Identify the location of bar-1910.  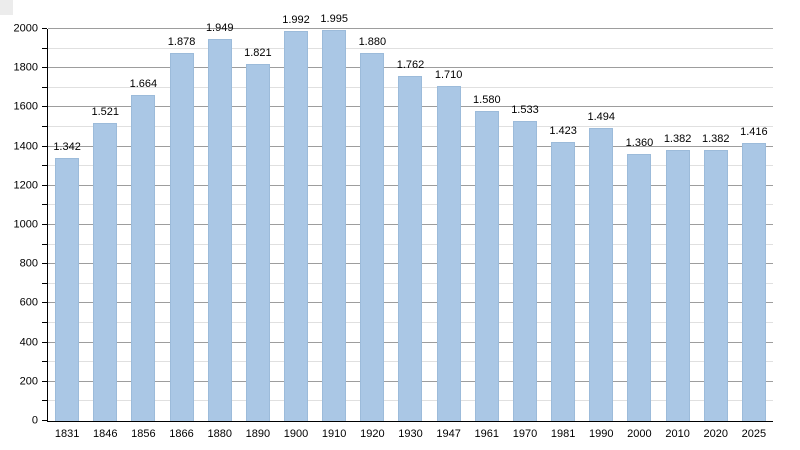
(334, 225).